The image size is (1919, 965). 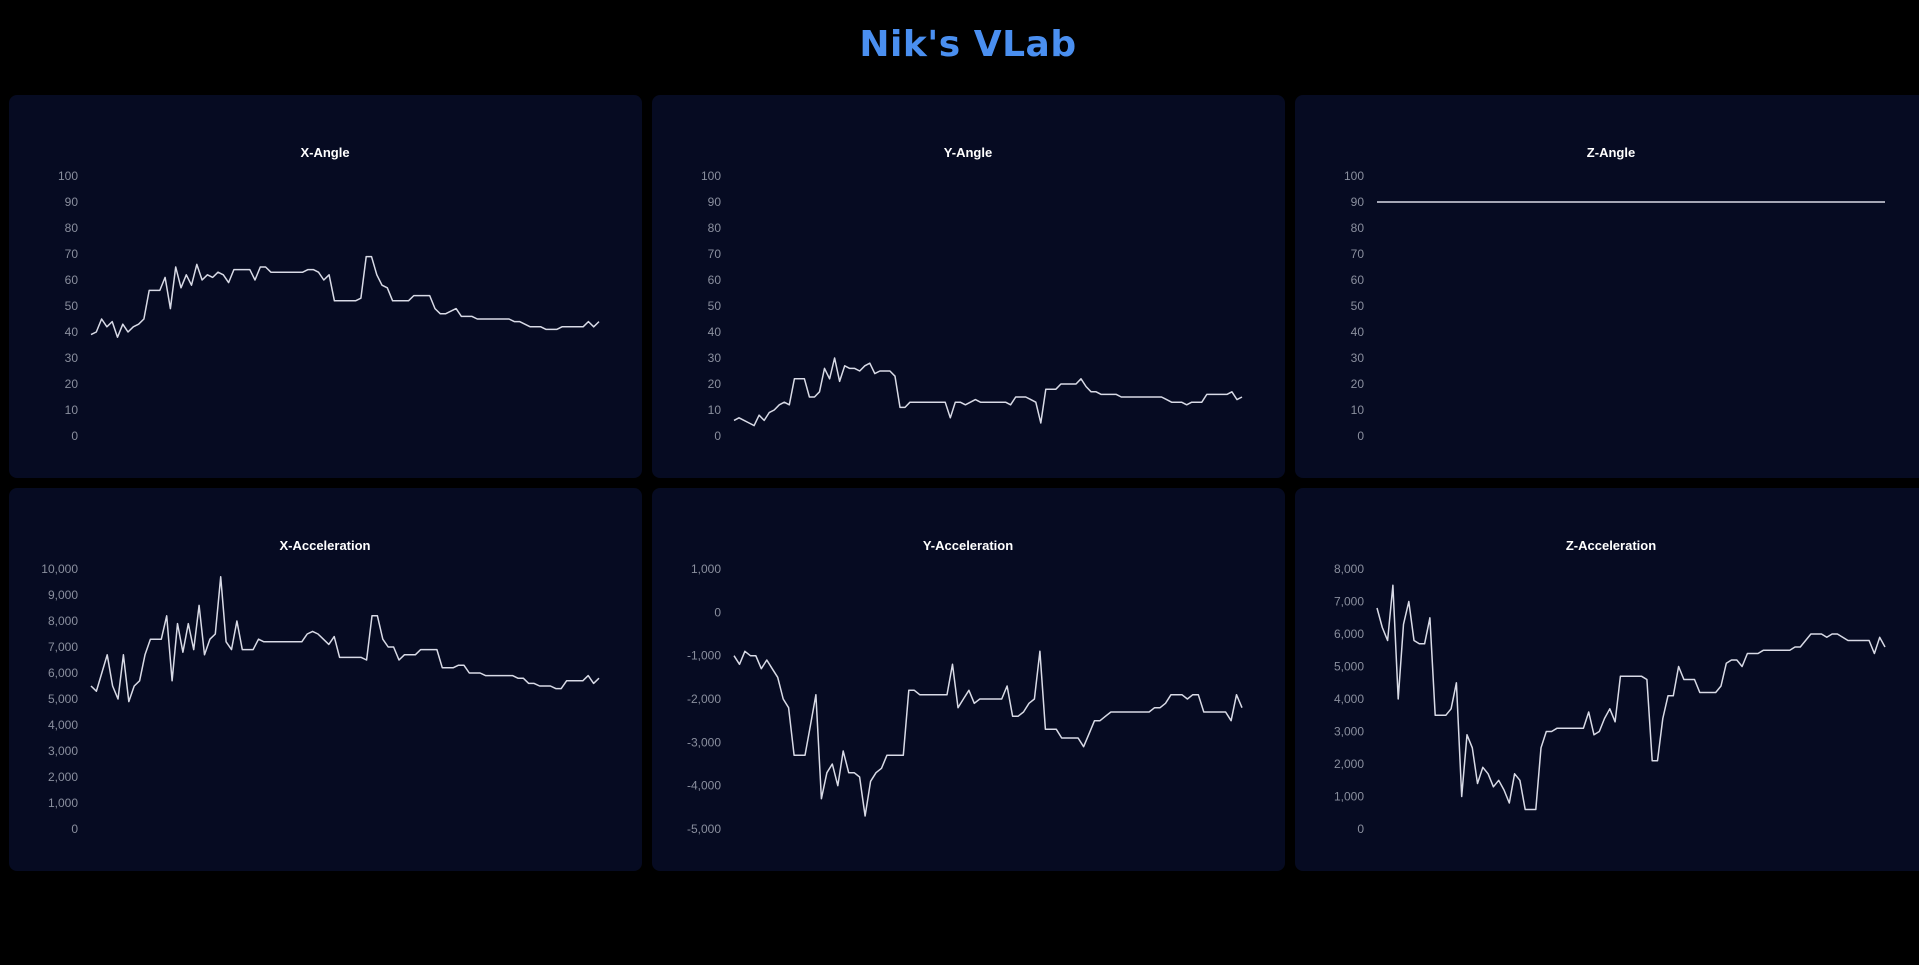 I want to click on y-angle-chart: Y-Angle 0 10 20 30 40 50 60 70 80 90 100, so click(x=972, y=294).